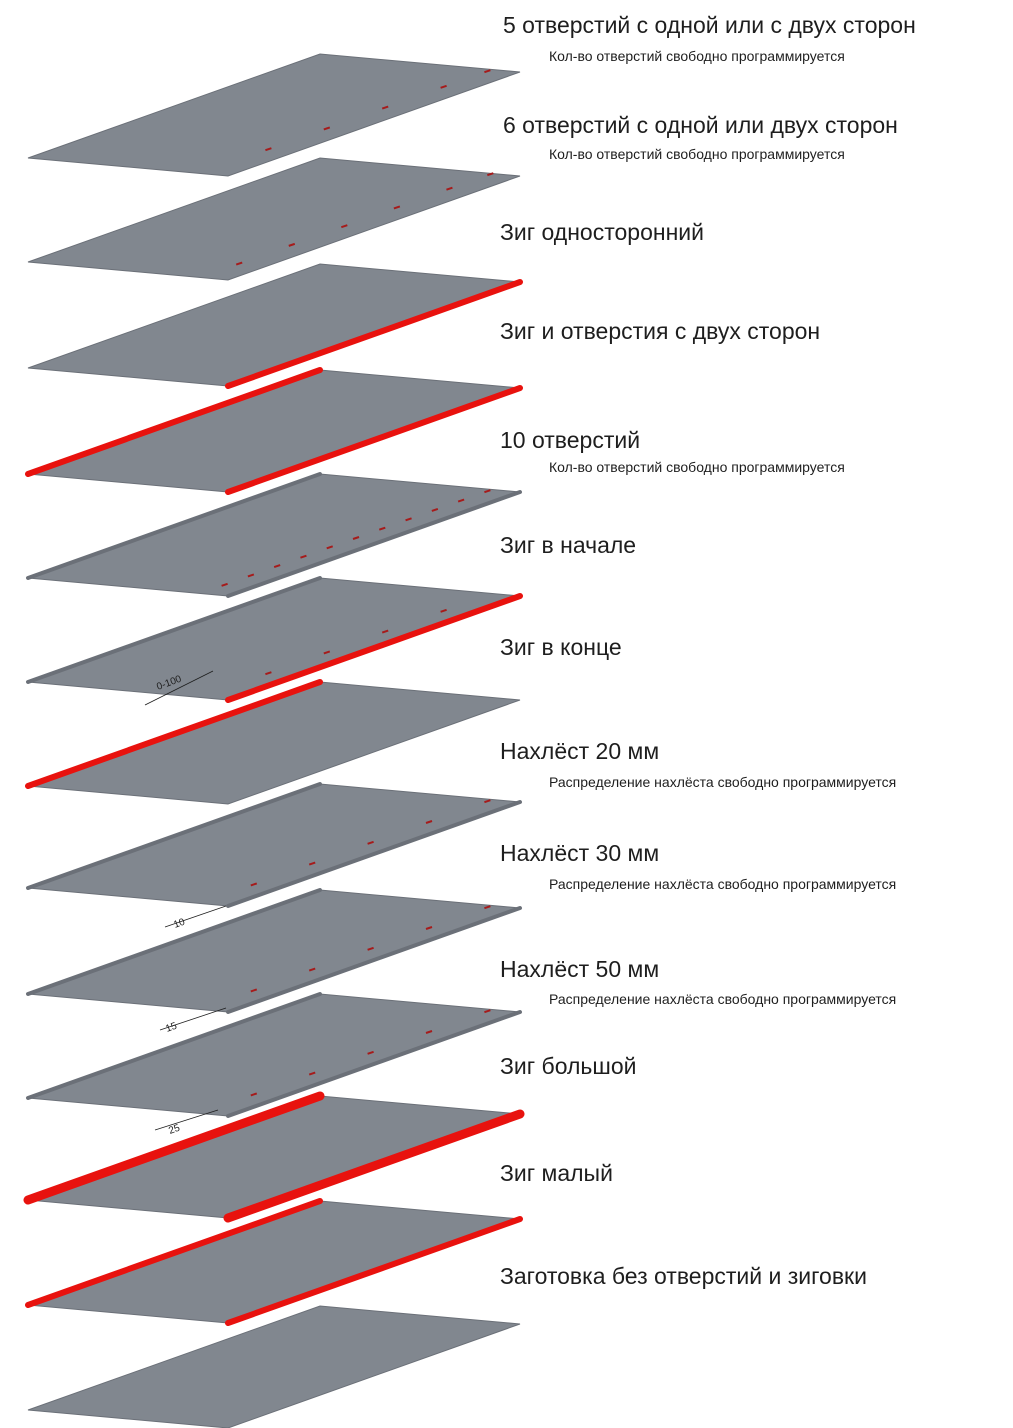  I want to click on variant-title: Нахлёст 30 мм, so click(580, 853).